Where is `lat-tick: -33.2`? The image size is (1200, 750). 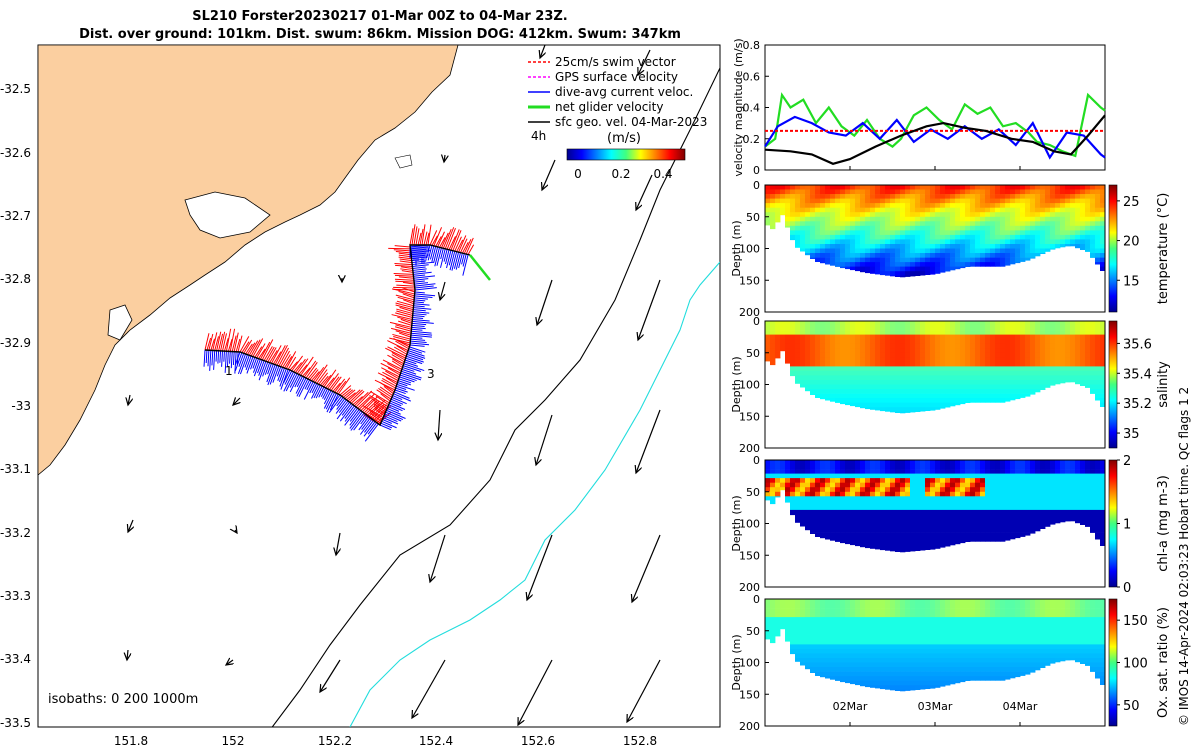 lat-tick: -33.2 is located at coordinates (15, 533).